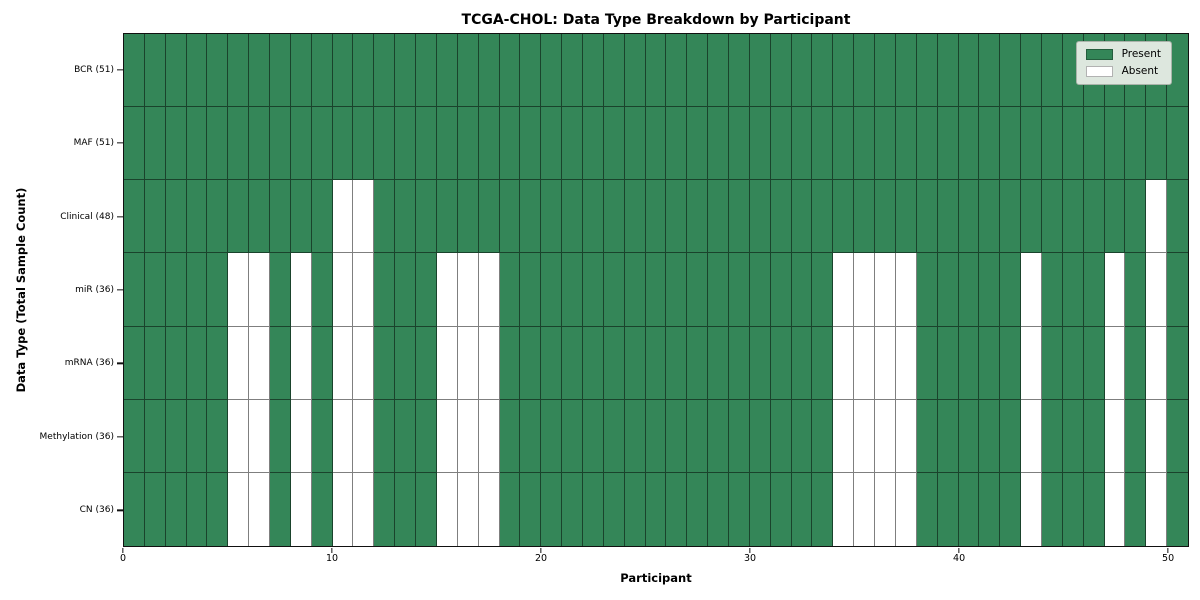  What do you see at coordinates (21, 290) in the screenshot?
I see `y-axis-label: Data Type (Total Sample Count)` at bounding box center [21, 290].